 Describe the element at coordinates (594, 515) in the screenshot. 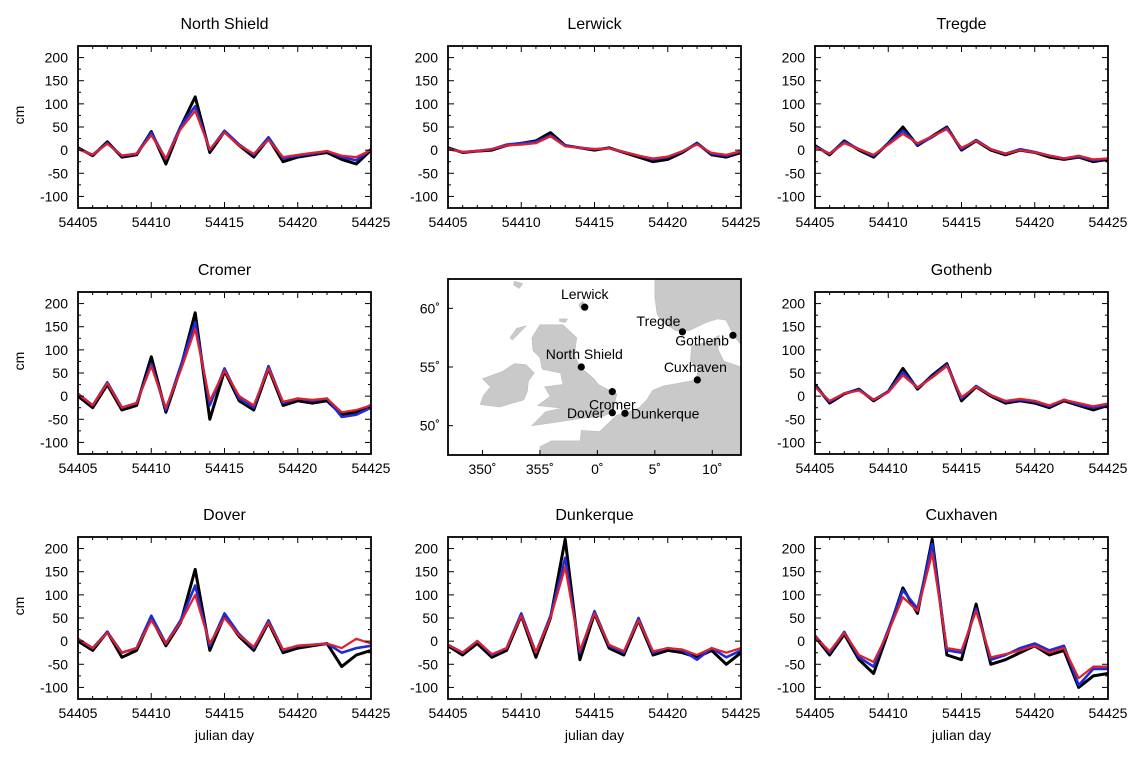

I see `chart-title: Dunkerque` at that location.